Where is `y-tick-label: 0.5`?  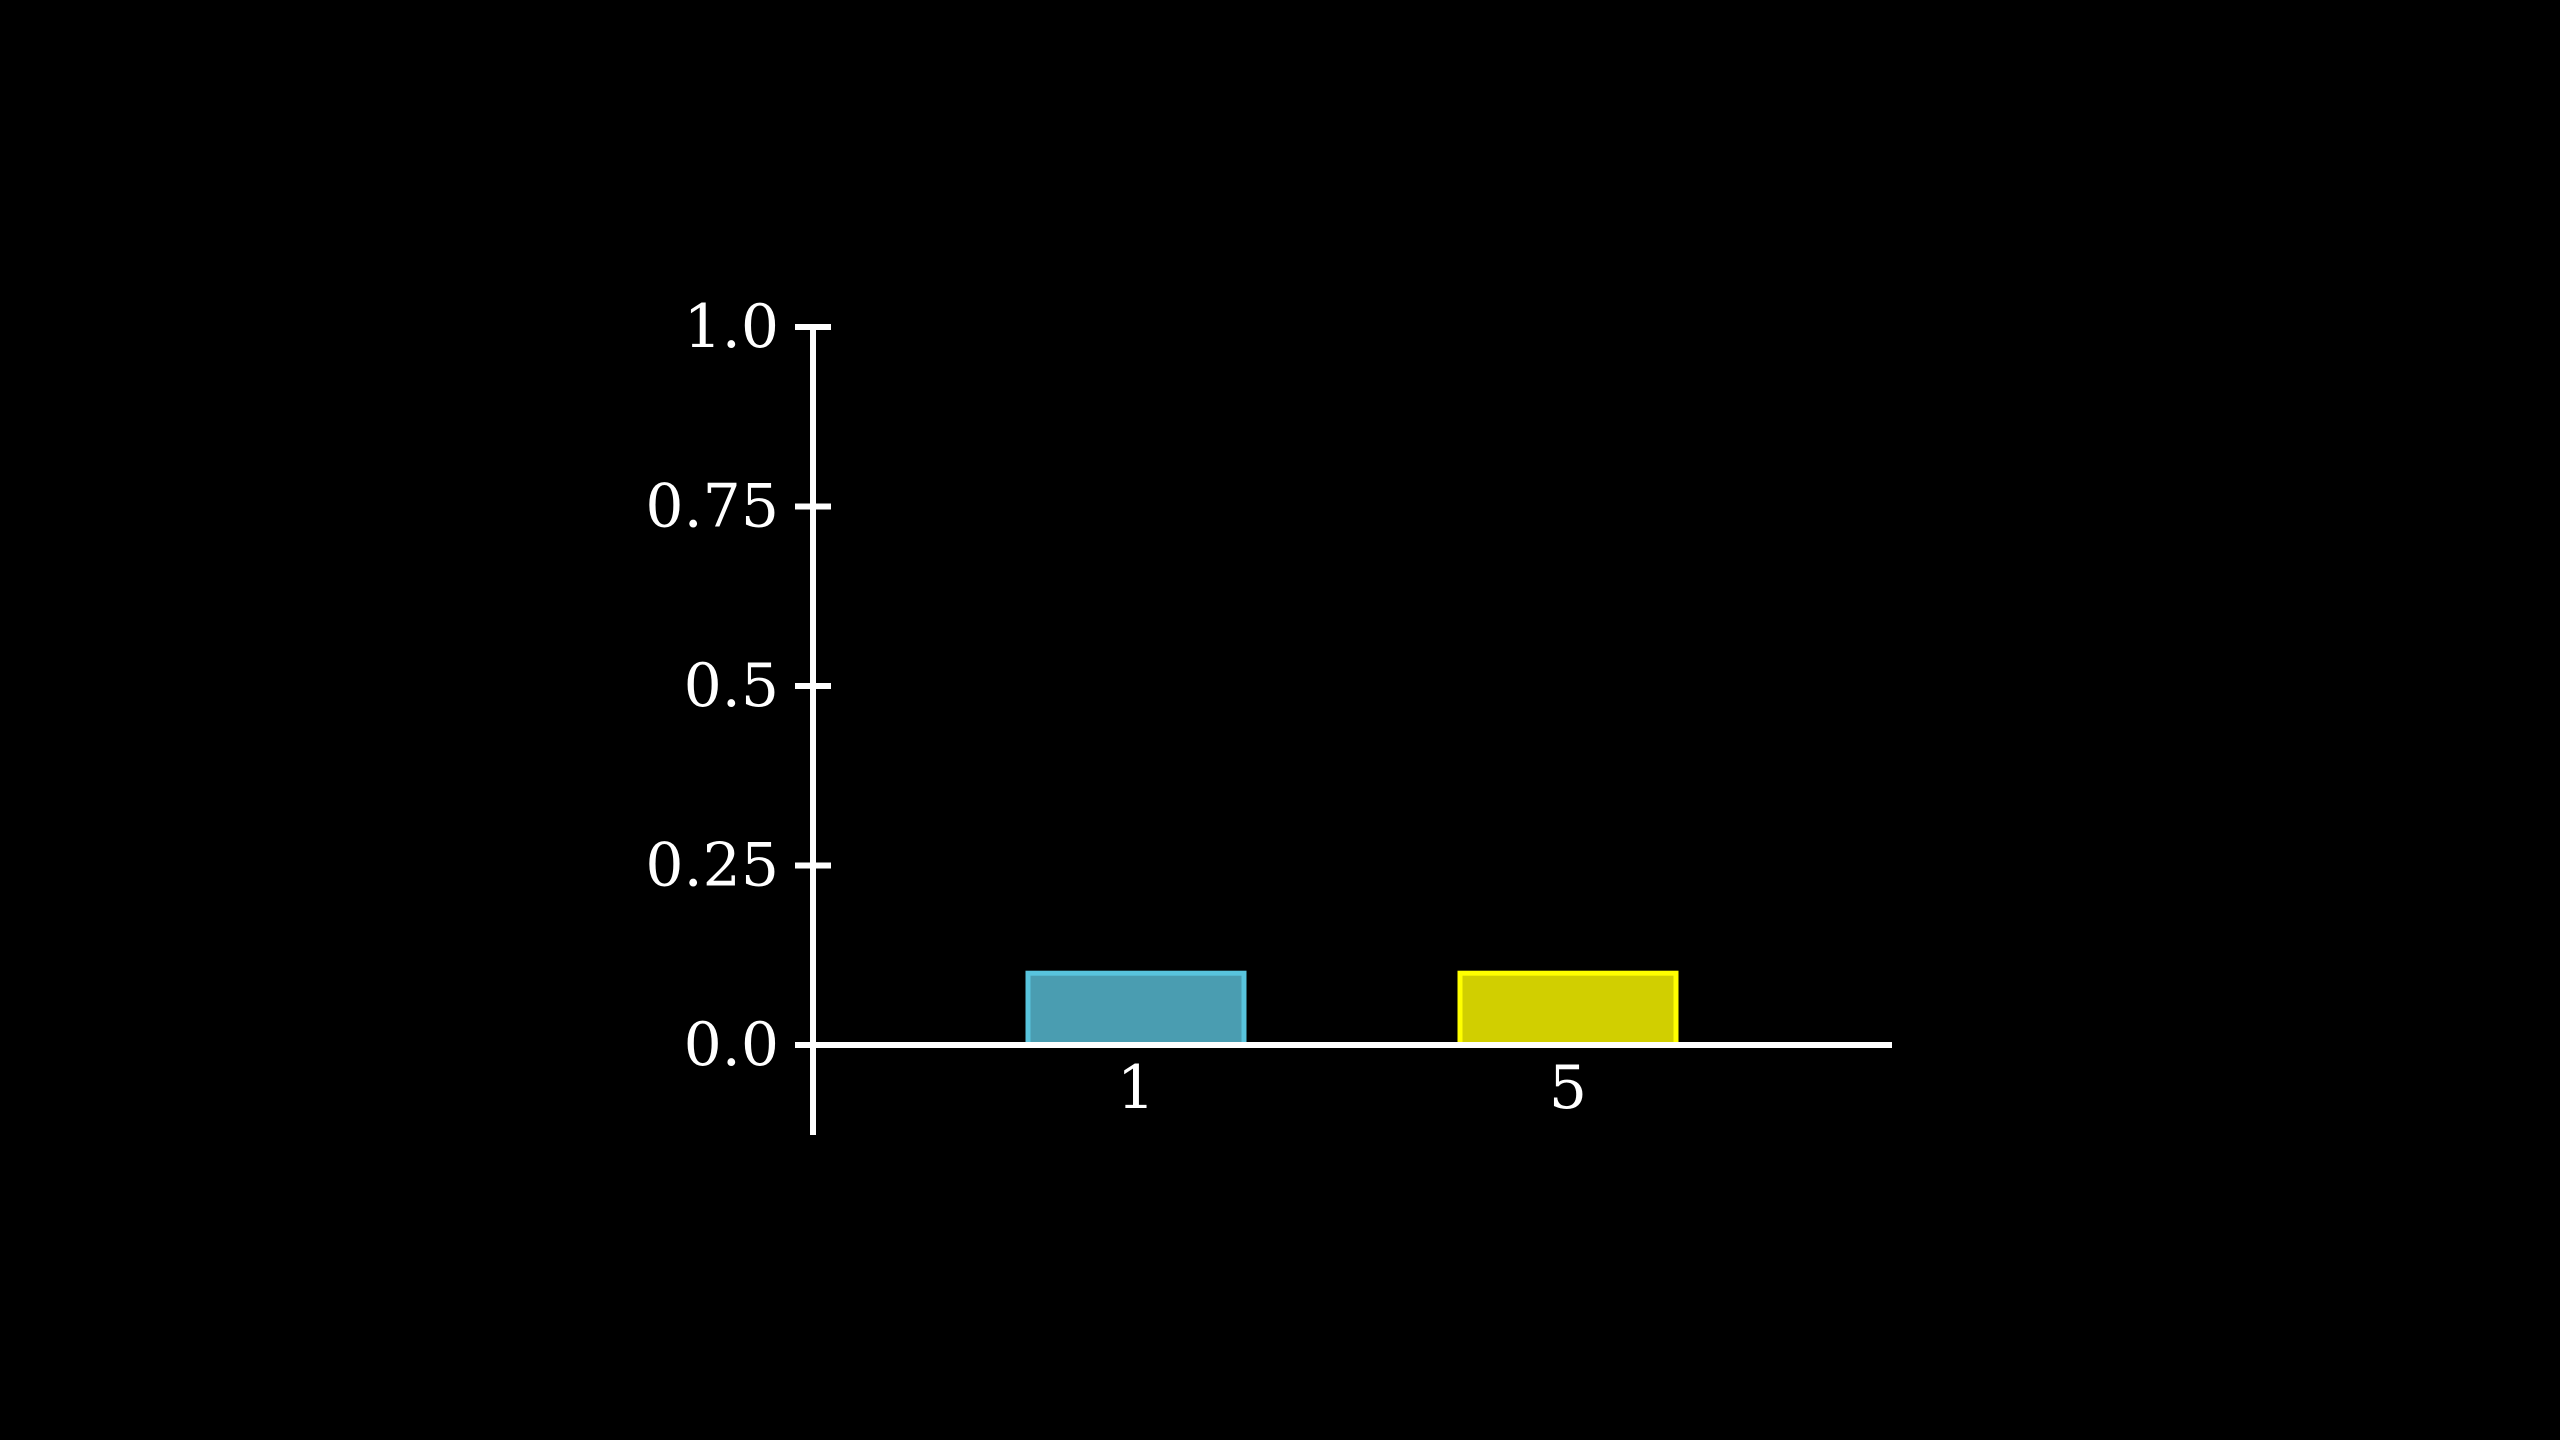 y-tick-label: 0.5 is located at coordinates (731, 686).